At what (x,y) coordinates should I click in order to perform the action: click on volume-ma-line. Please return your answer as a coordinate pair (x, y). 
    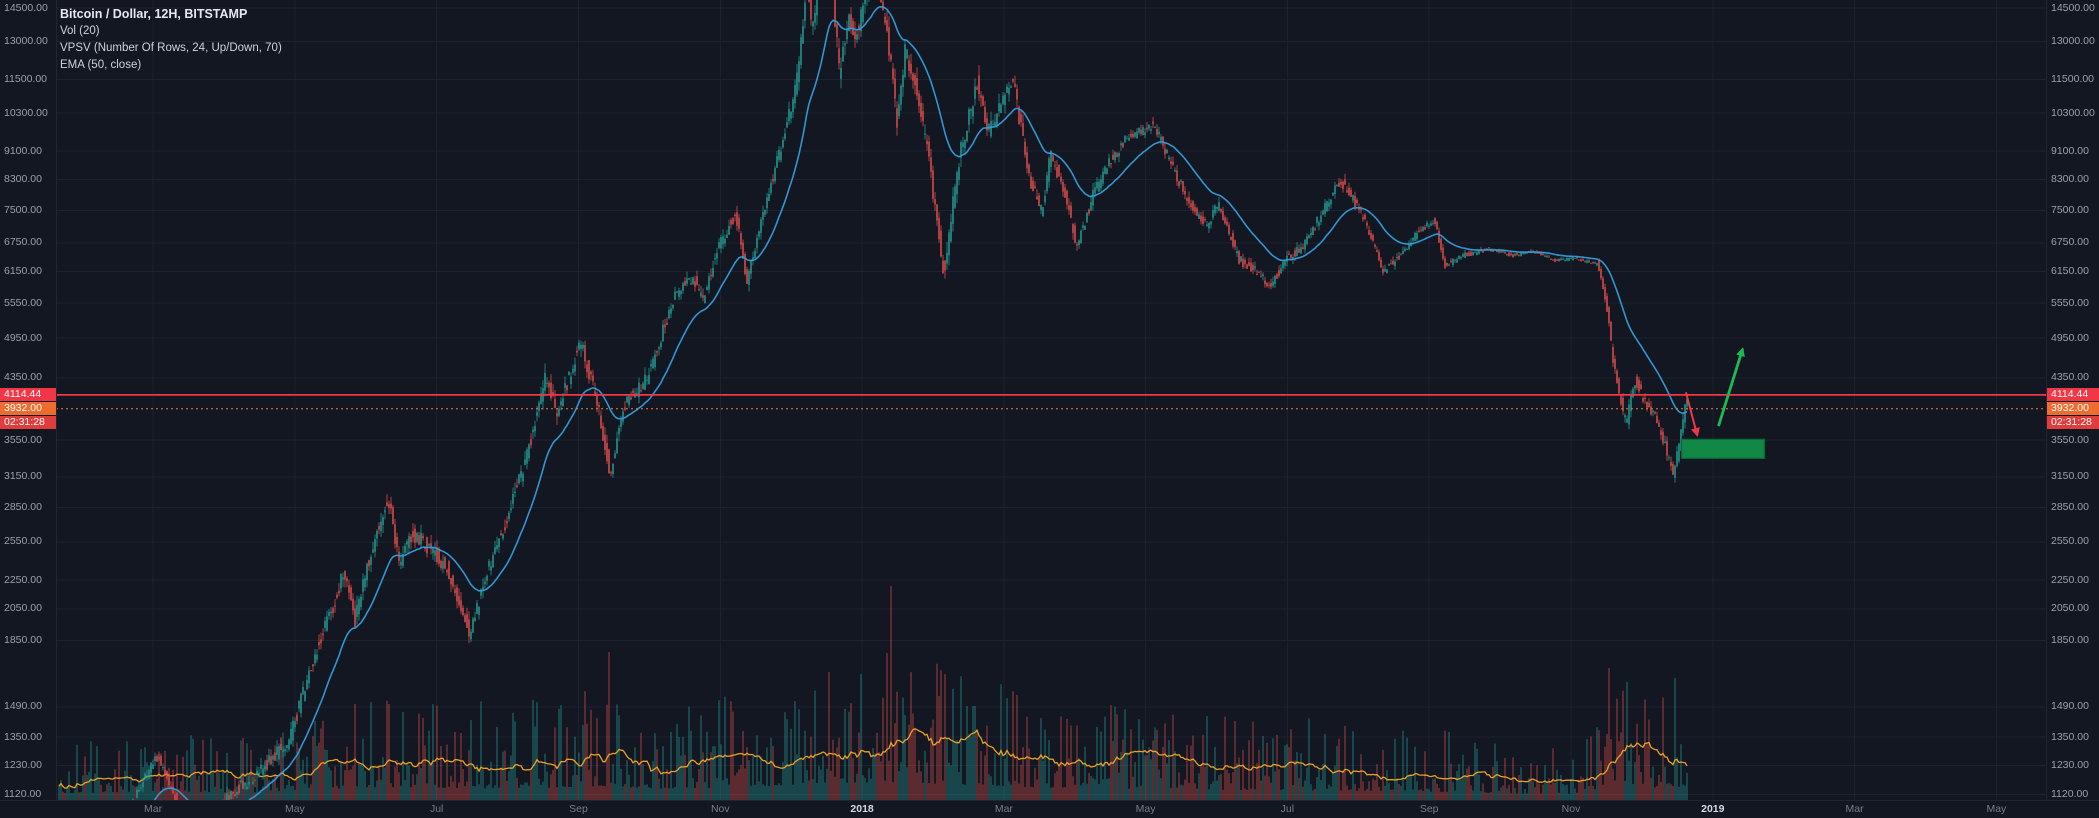
    Looking at the image, I should click on (873, 758).